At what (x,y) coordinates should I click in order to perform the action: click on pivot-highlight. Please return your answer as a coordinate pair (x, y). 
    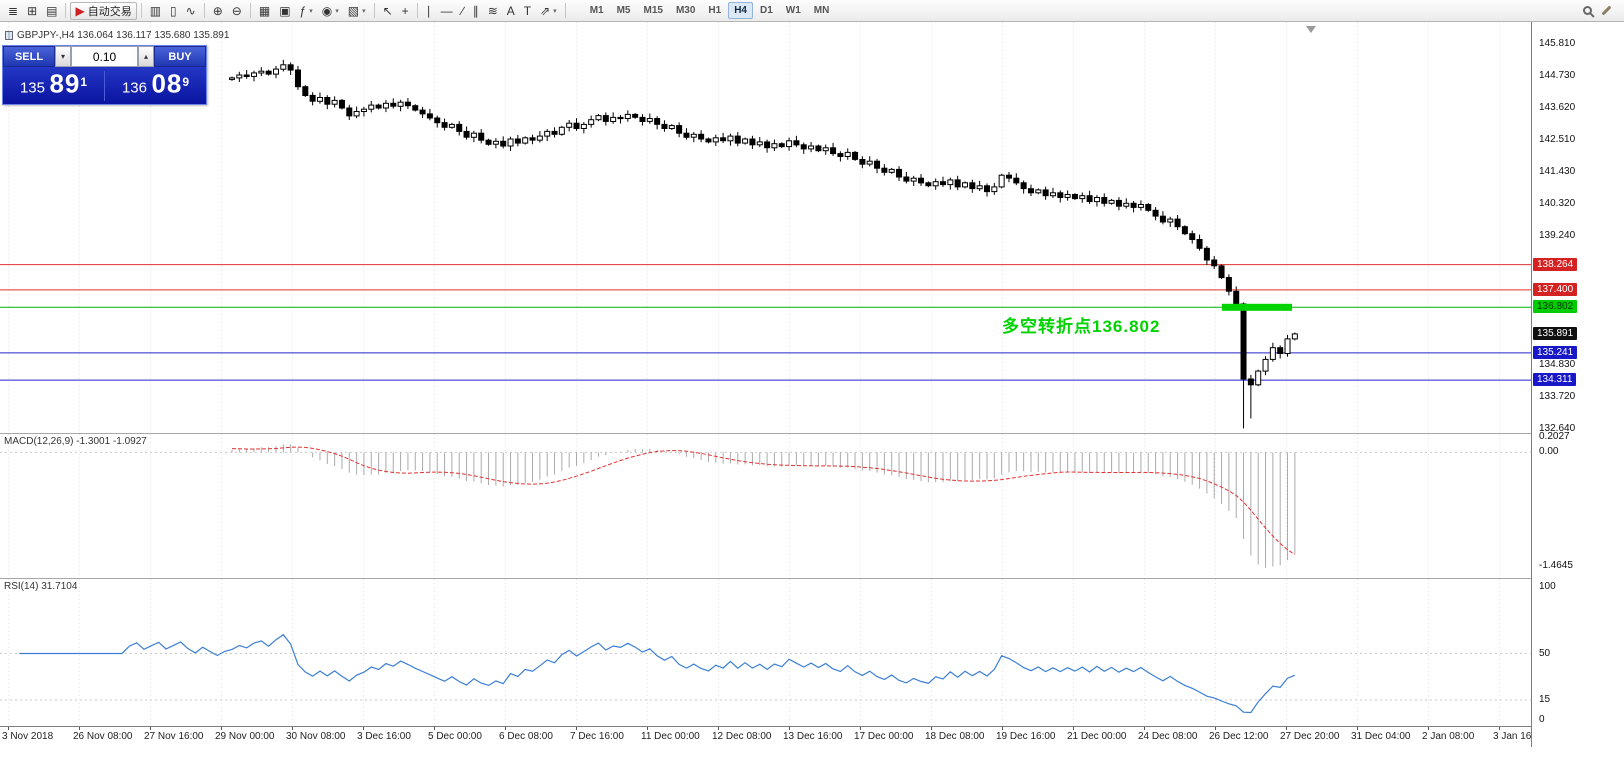
    Looking at the image, I should click on (1257, 307).